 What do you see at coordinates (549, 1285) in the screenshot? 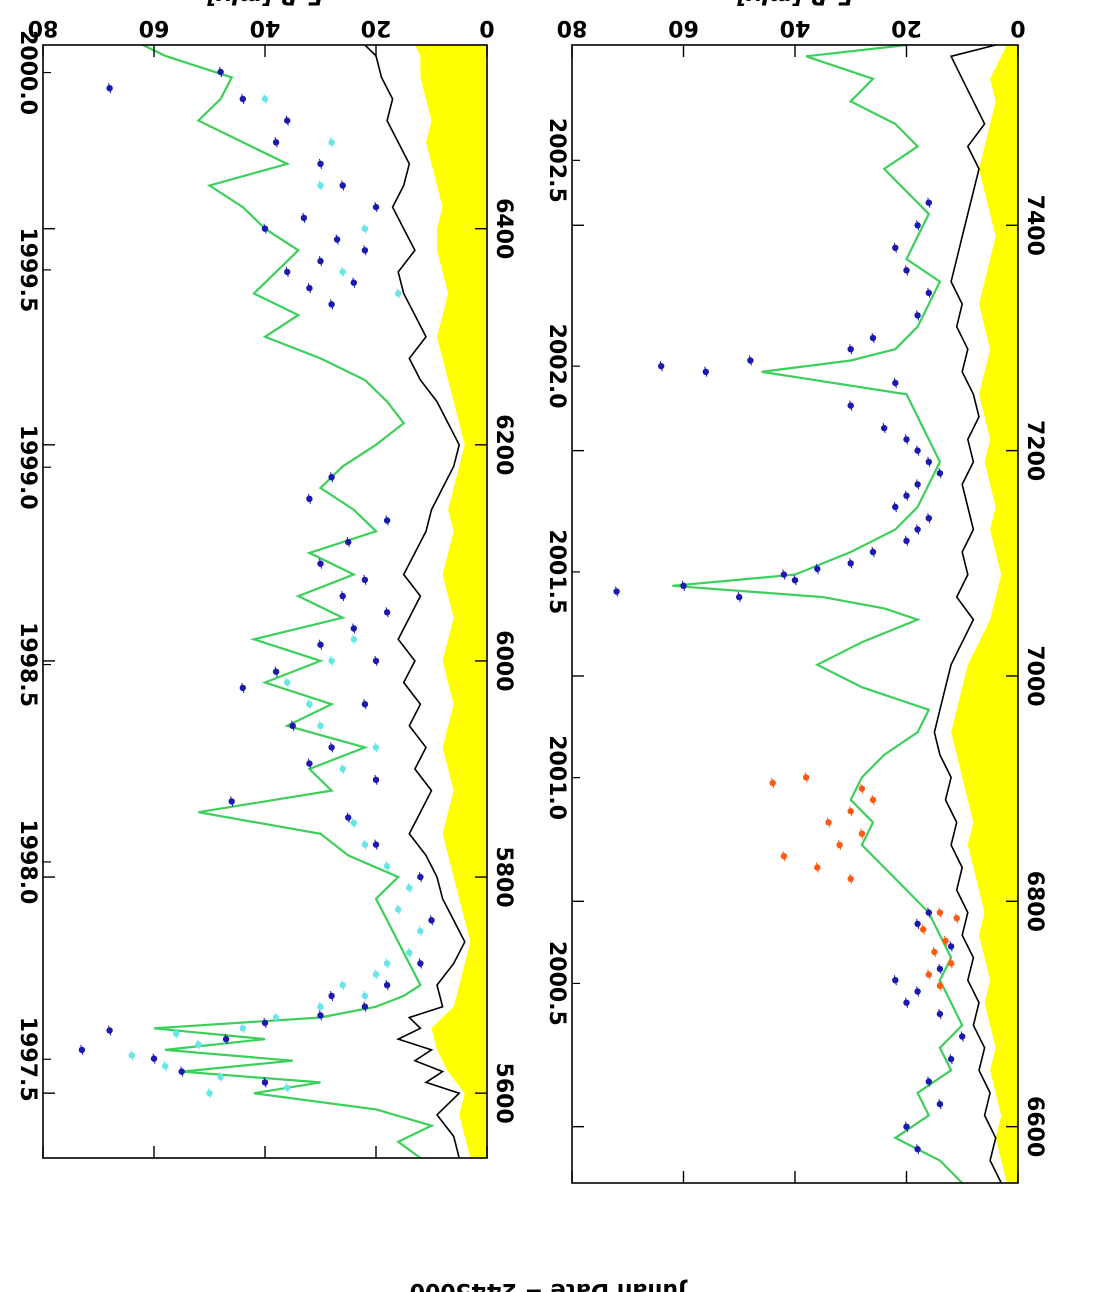
I see `x-axis-label: Julian Date − 2445000` at bounding box center [549, 1285].